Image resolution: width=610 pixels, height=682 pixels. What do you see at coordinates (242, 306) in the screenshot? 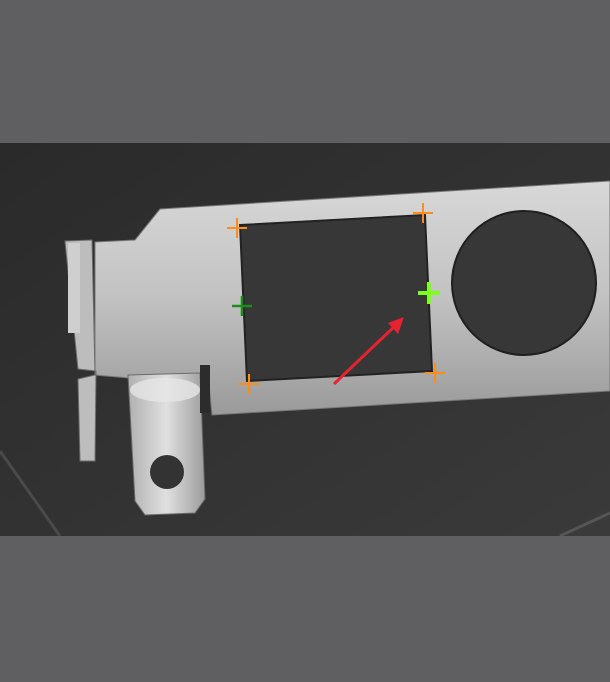
I see `edge-marker-left` at bounding box center [242, 306].